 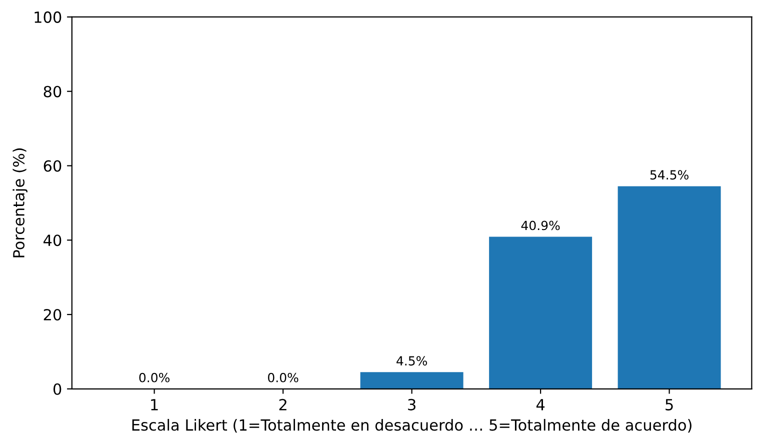 What do you see at coordinates (412, 425) in the screenshot?
I see `x-axis-title: Escala Likert (1=Totalmente en desacuerdo … 5=Totalmente de acuerdo)` at bounding box center [412, 425].